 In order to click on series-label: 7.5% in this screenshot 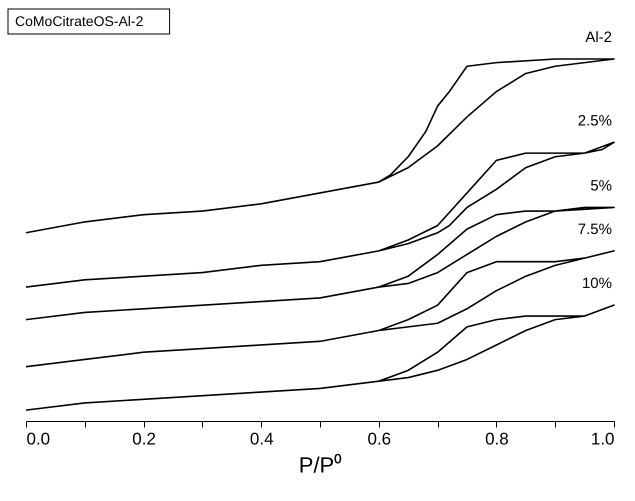, I will do `click(595, 229)`.